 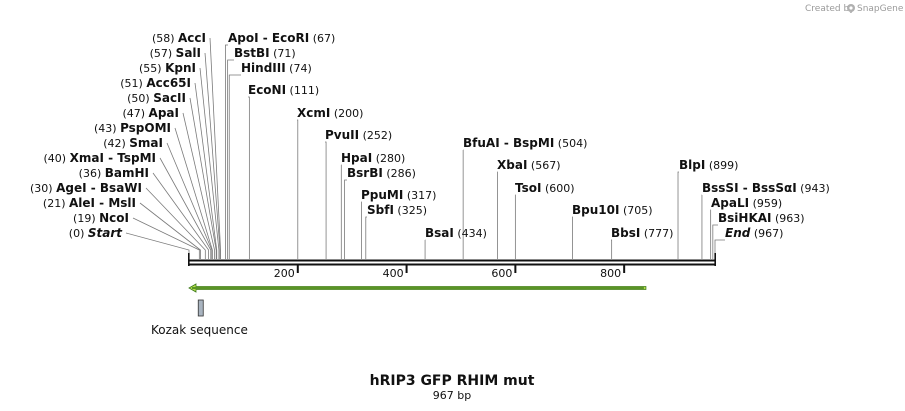 I want to click on credit-text: Created by, so click(x=830, y=9).